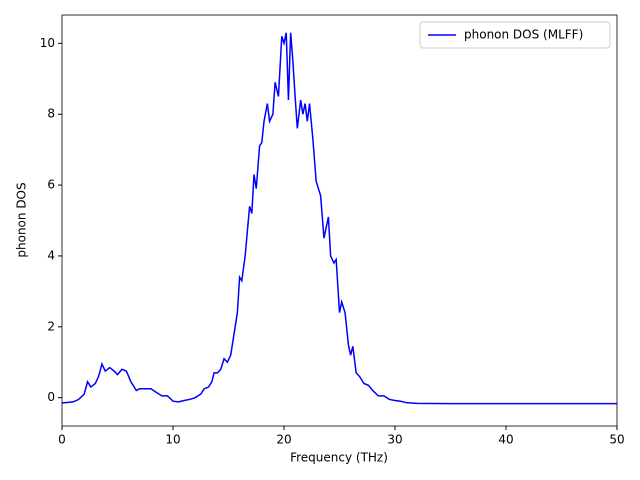 The image size is (640, 480). What do you see at coordinates (62, 440) in the screenshot?
I see `x-tick-label: 0` at bounding box center [62, 440].